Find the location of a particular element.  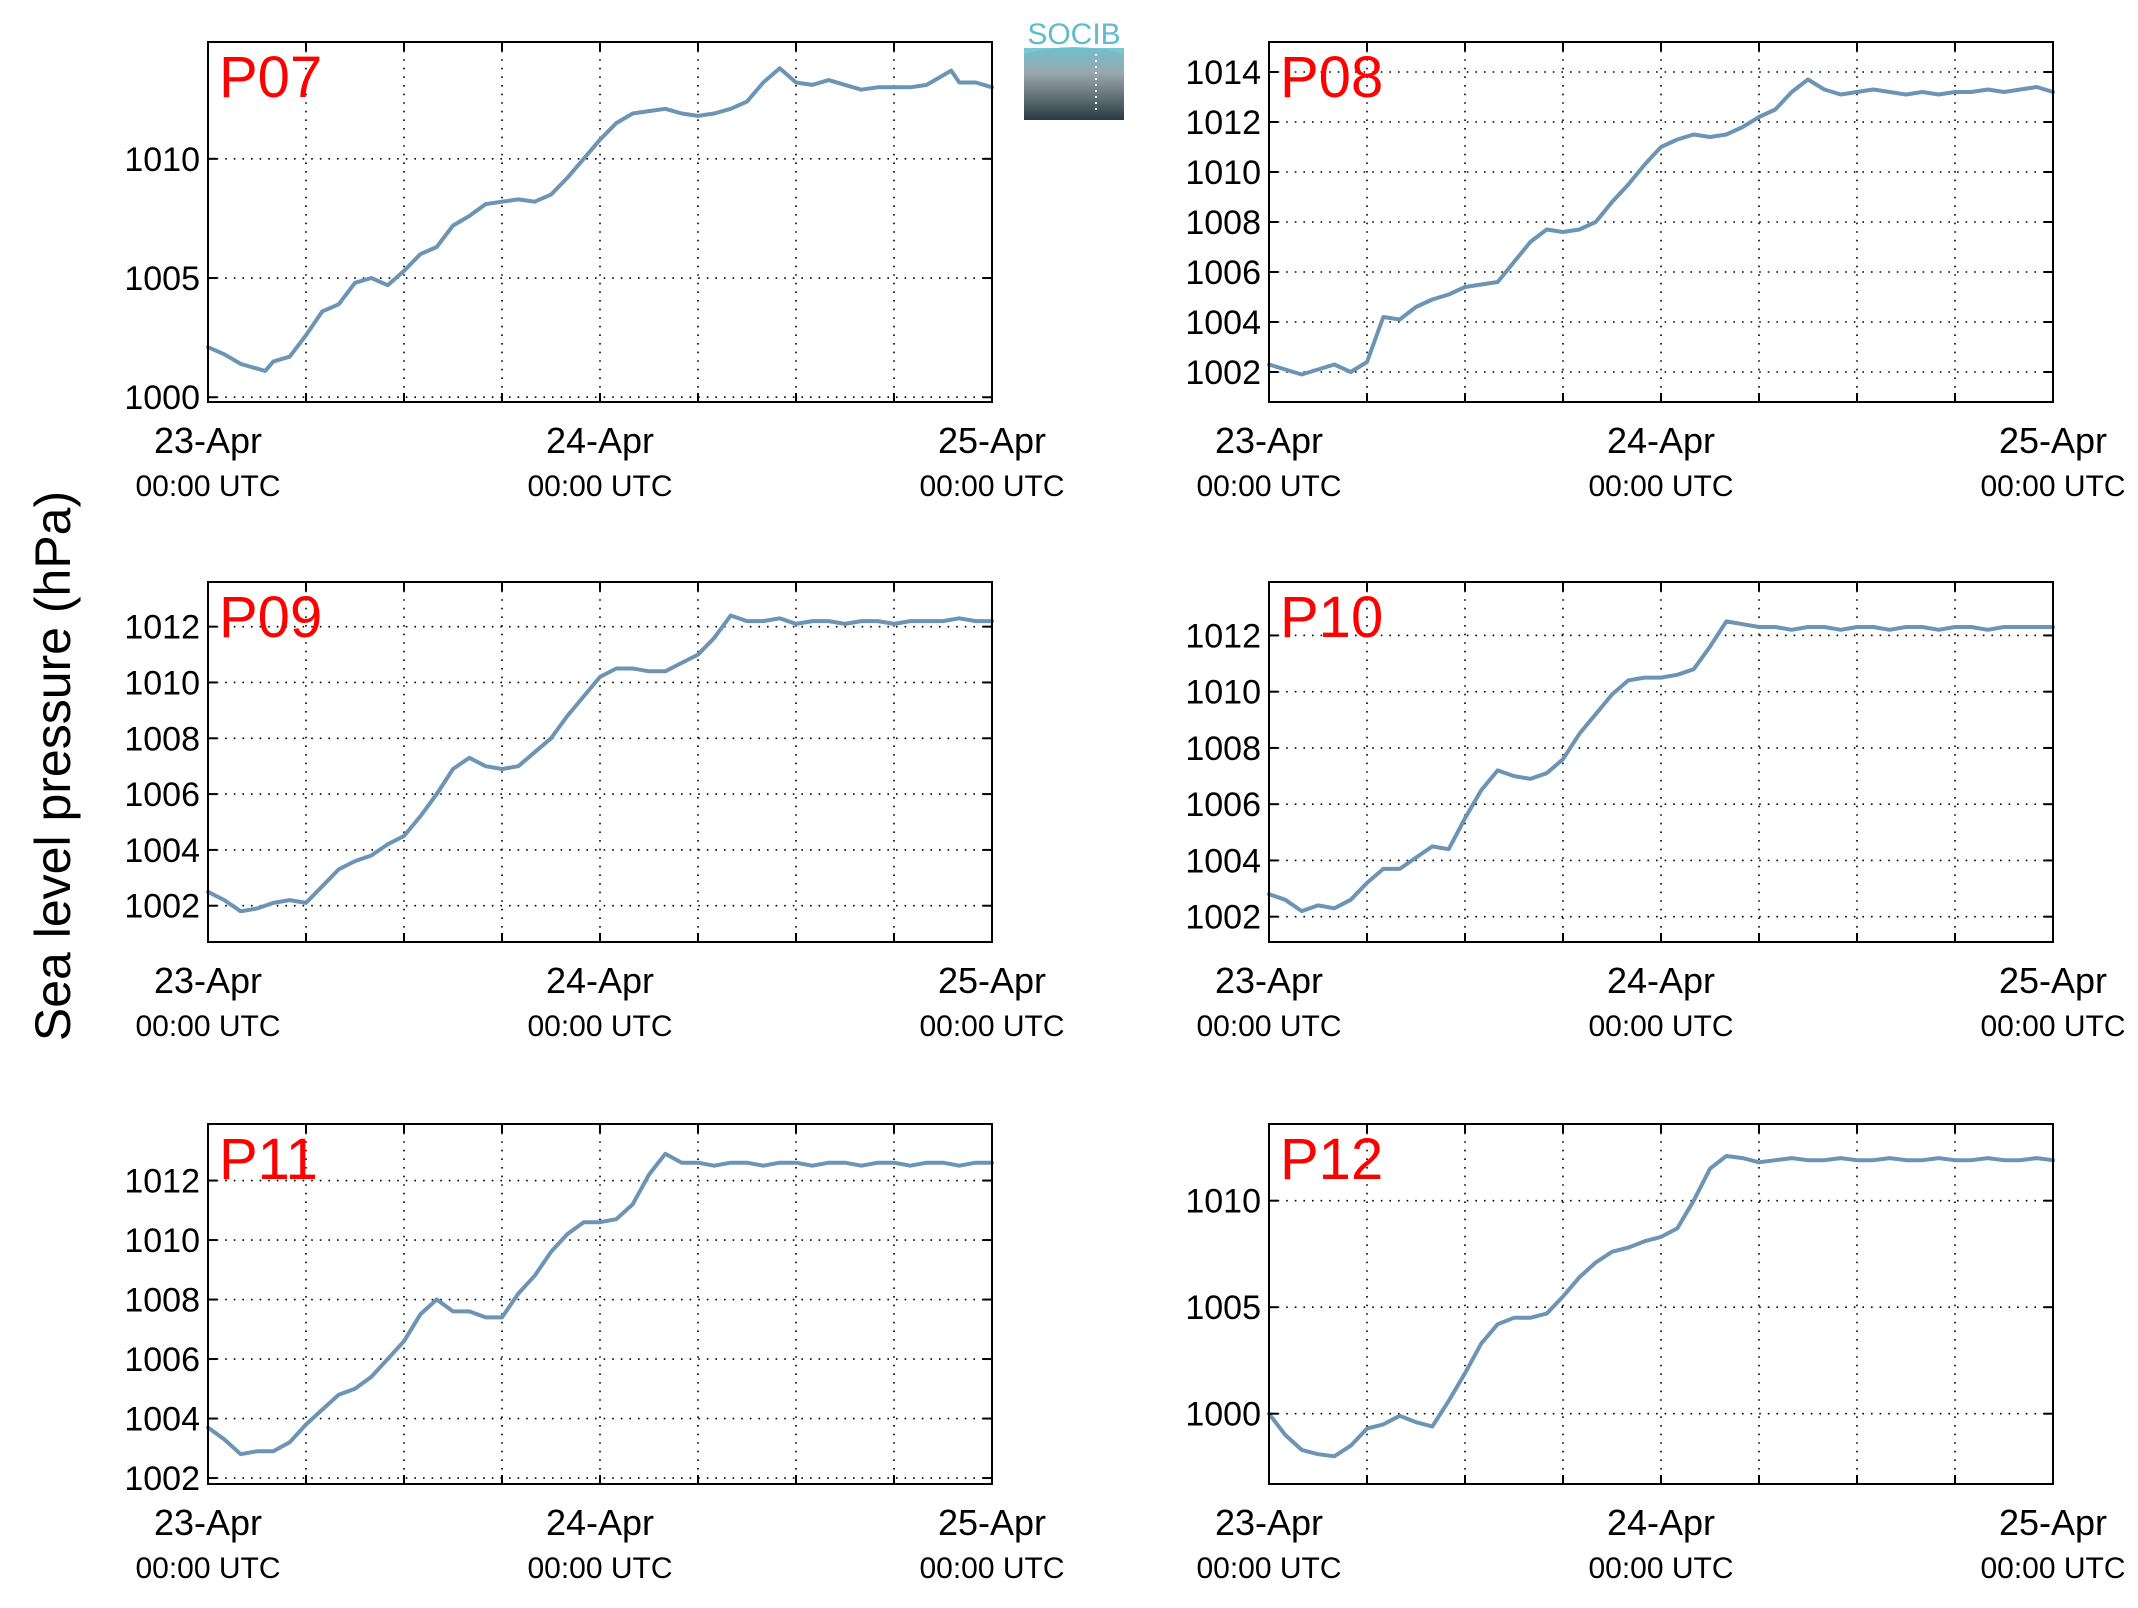

station-label: P12 is located at coordinates (1331, 1159).